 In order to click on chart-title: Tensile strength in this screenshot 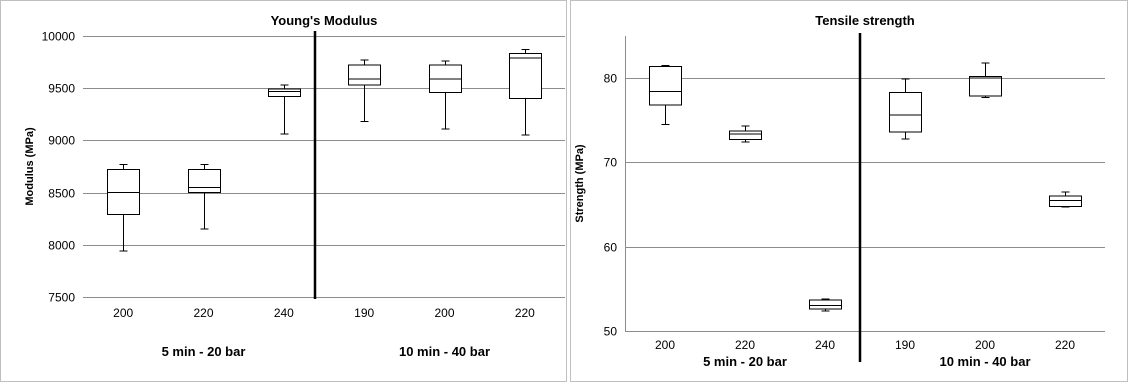, I will do `click(865, 20)`.